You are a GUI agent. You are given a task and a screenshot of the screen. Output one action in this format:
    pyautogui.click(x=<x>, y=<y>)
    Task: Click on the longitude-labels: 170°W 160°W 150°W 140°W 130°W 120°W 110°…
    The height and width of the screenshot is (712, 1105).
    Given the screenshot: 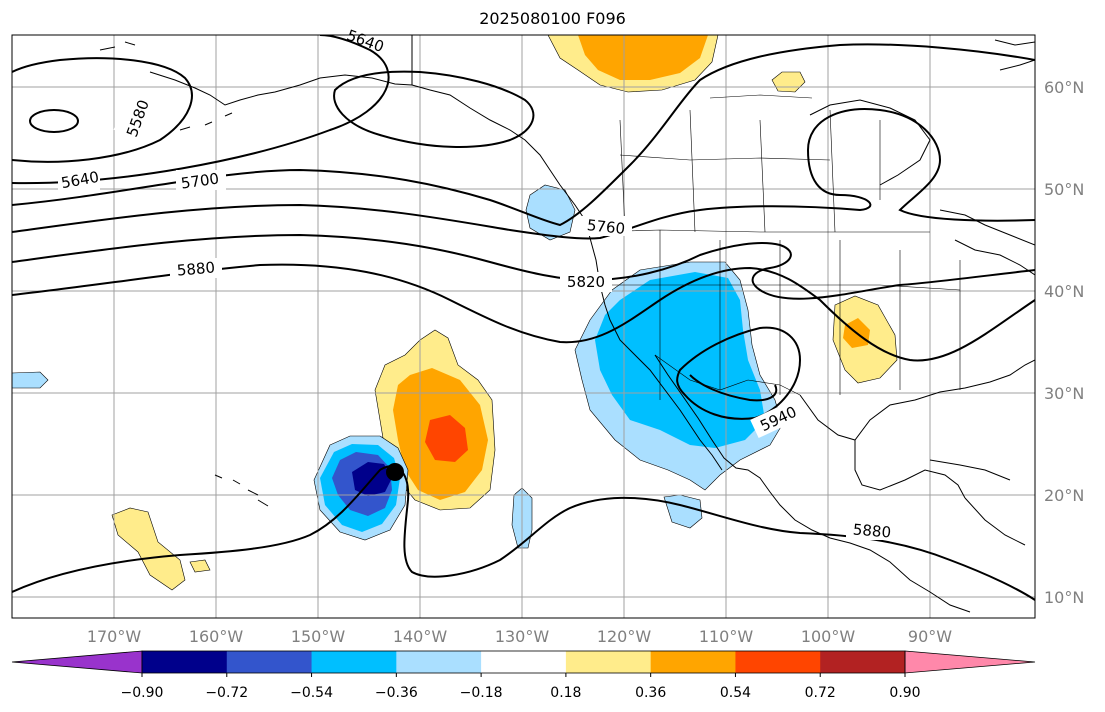 What is the action you would take?
    pyautogui.click(x=519, y=636)
    